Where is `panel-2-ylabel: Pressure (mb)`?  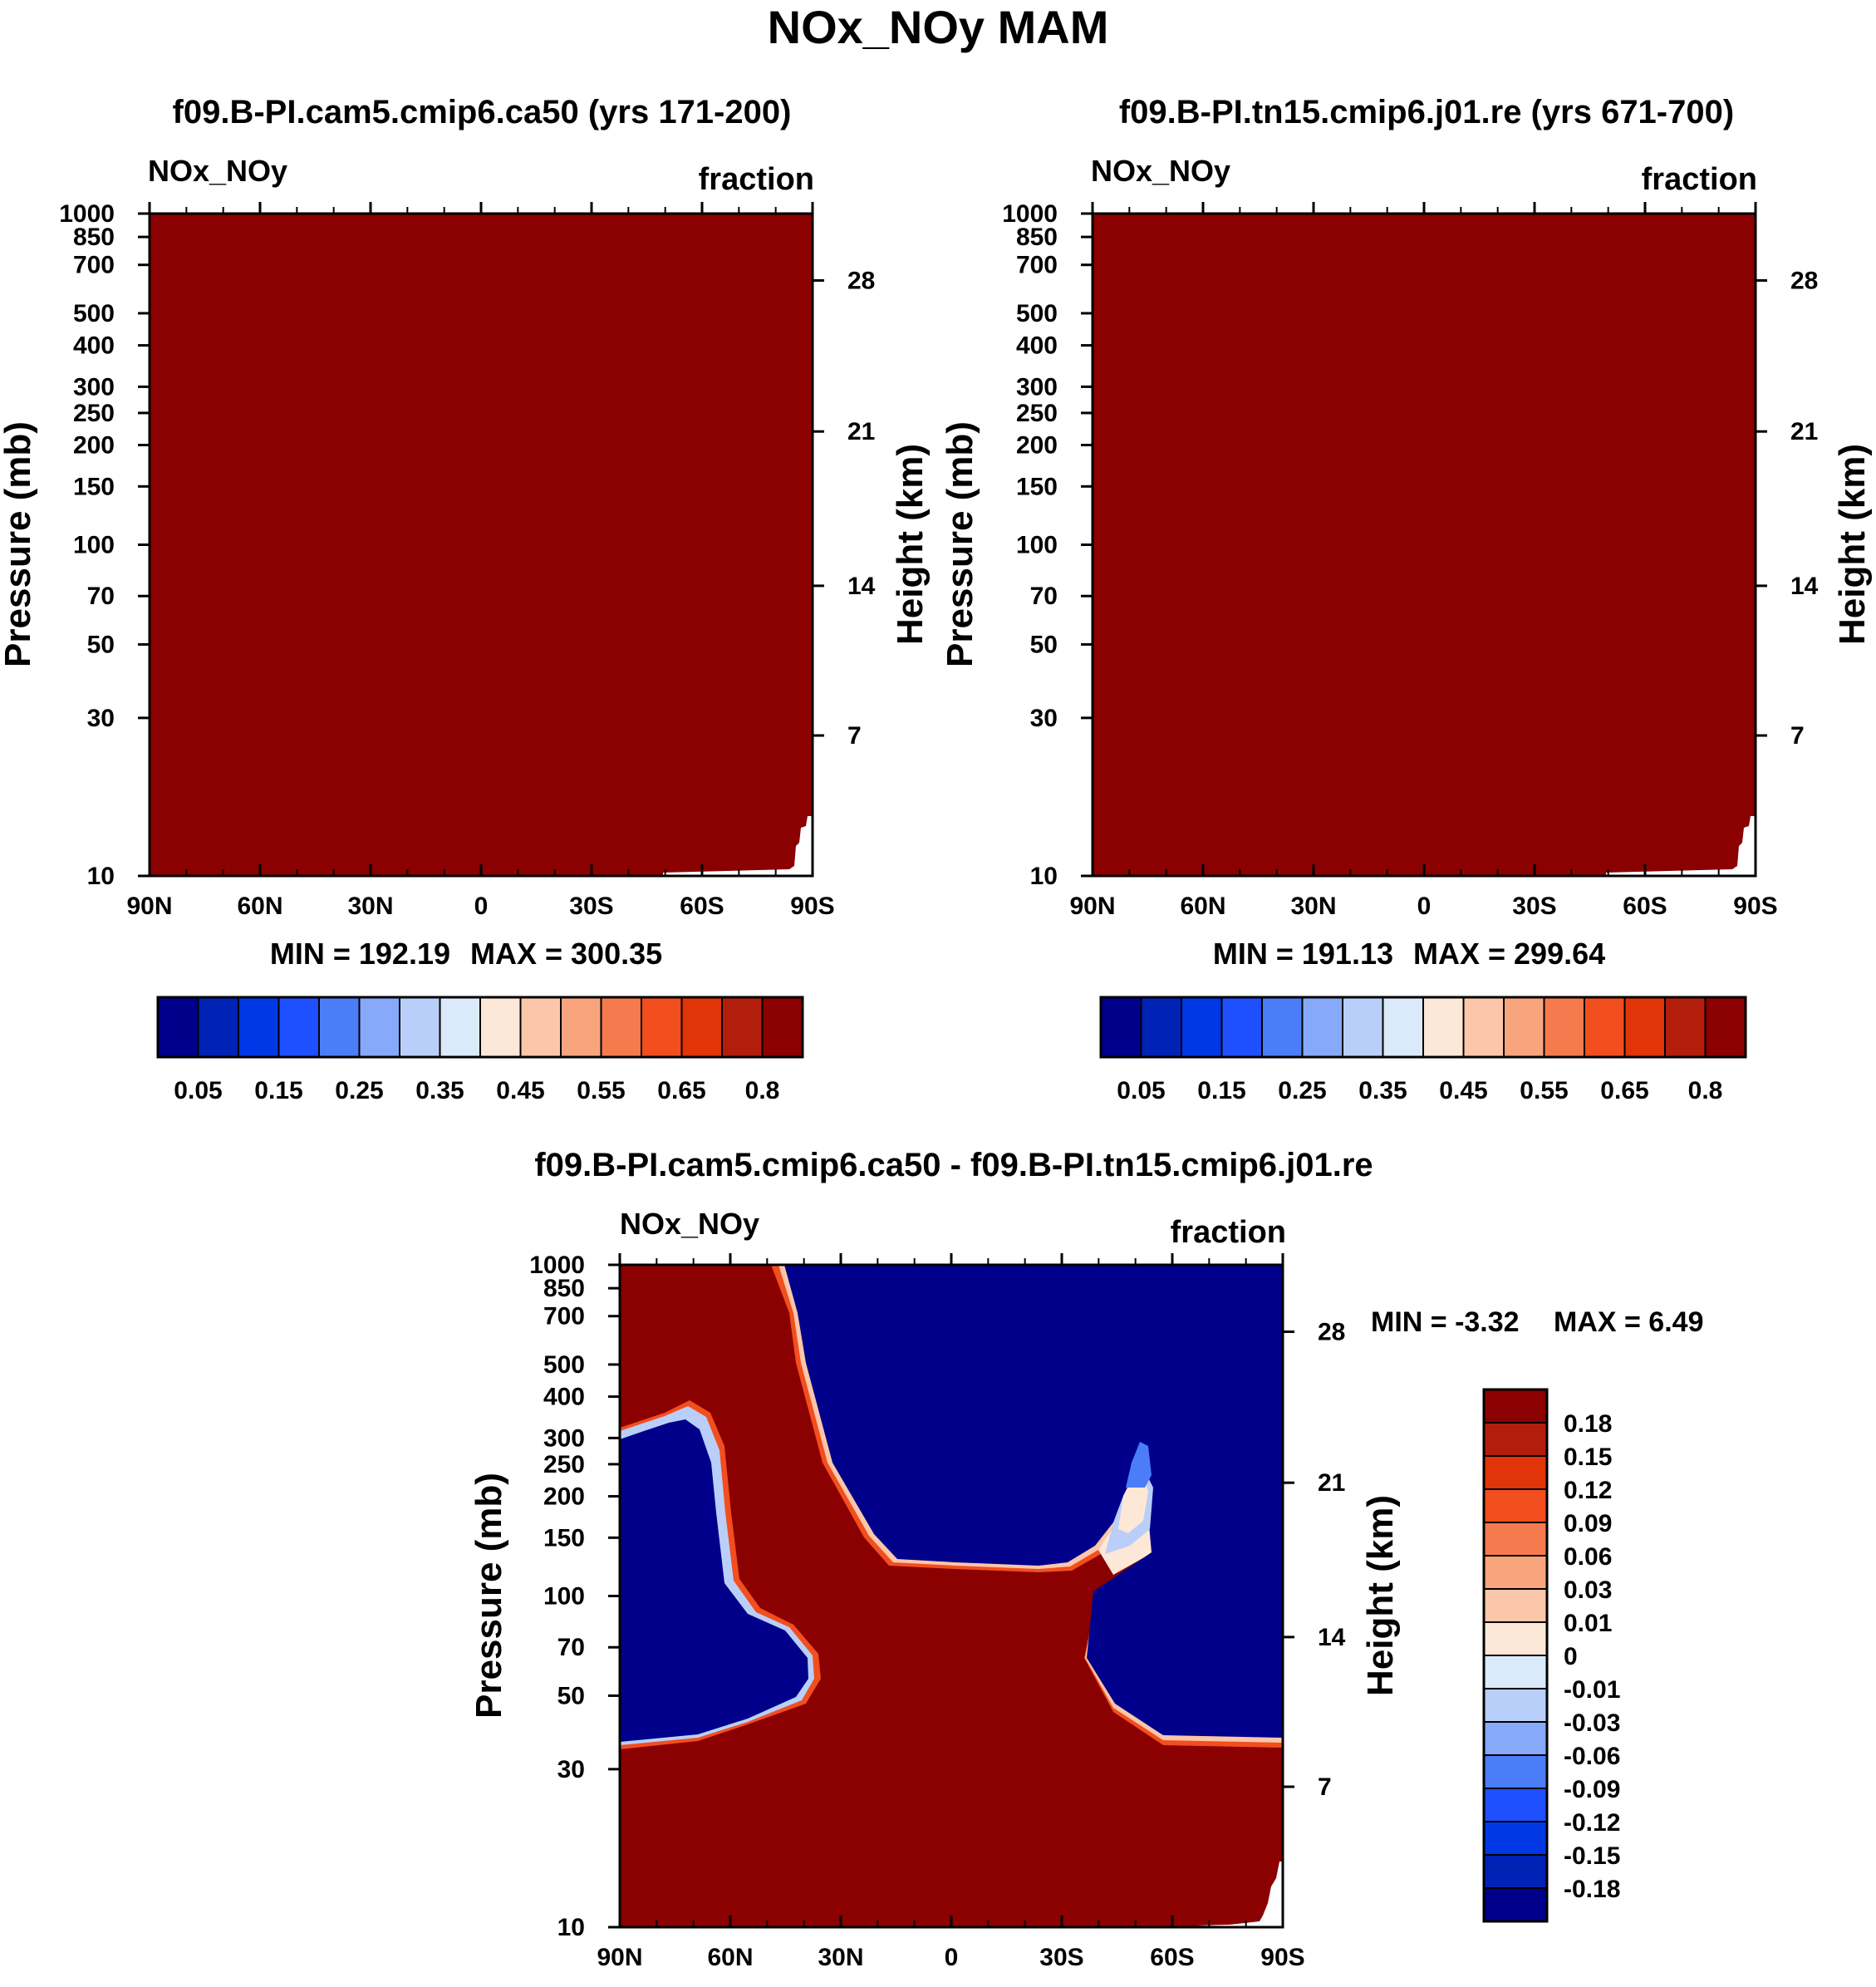
panel-2-ylabel: Pressure (mb) is located at coordinates (960, 544).